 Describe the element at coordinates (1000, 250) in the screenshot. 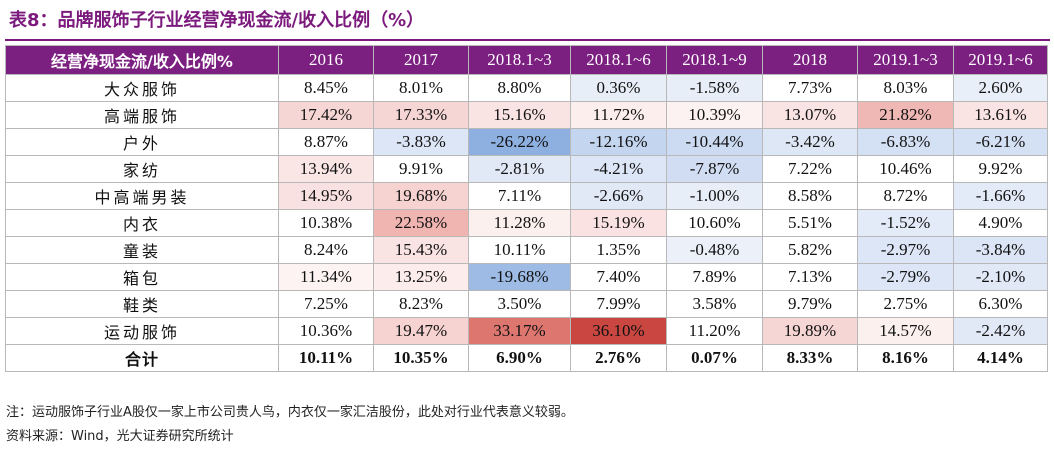

I see `table-cell: -3.84%` at that location.